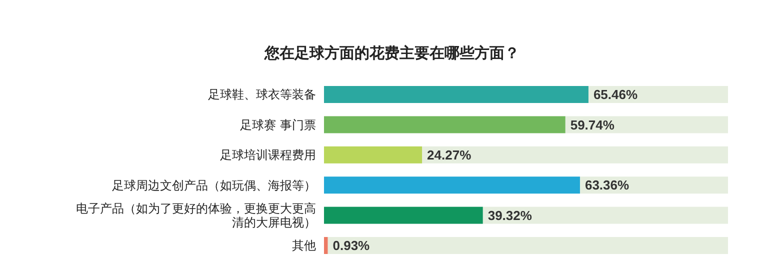  What do you see at coordinates (278, 125) in the screenshot?
I see `y-tick-label: 足球赛 事门票` at bounding box center [278, 125].